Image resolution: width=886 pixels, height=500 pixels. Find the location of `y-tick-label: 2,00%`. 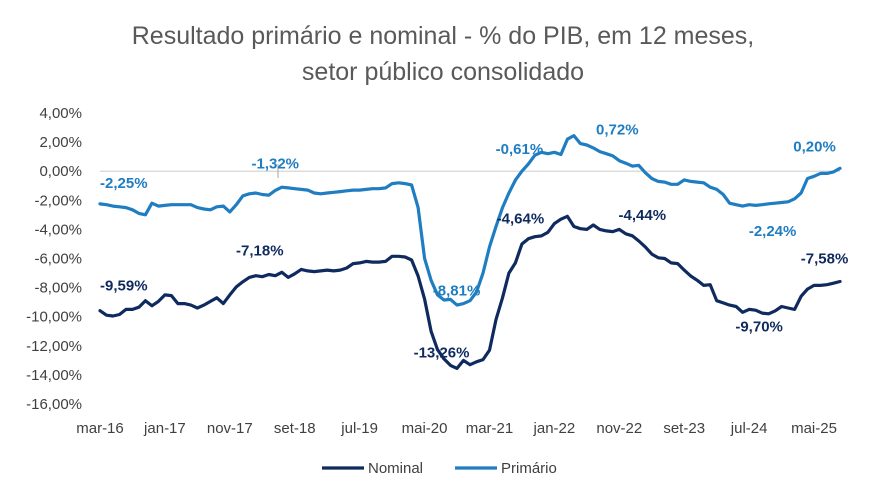

y-tick-label: 2,00% is located at coordinates (60, 142).